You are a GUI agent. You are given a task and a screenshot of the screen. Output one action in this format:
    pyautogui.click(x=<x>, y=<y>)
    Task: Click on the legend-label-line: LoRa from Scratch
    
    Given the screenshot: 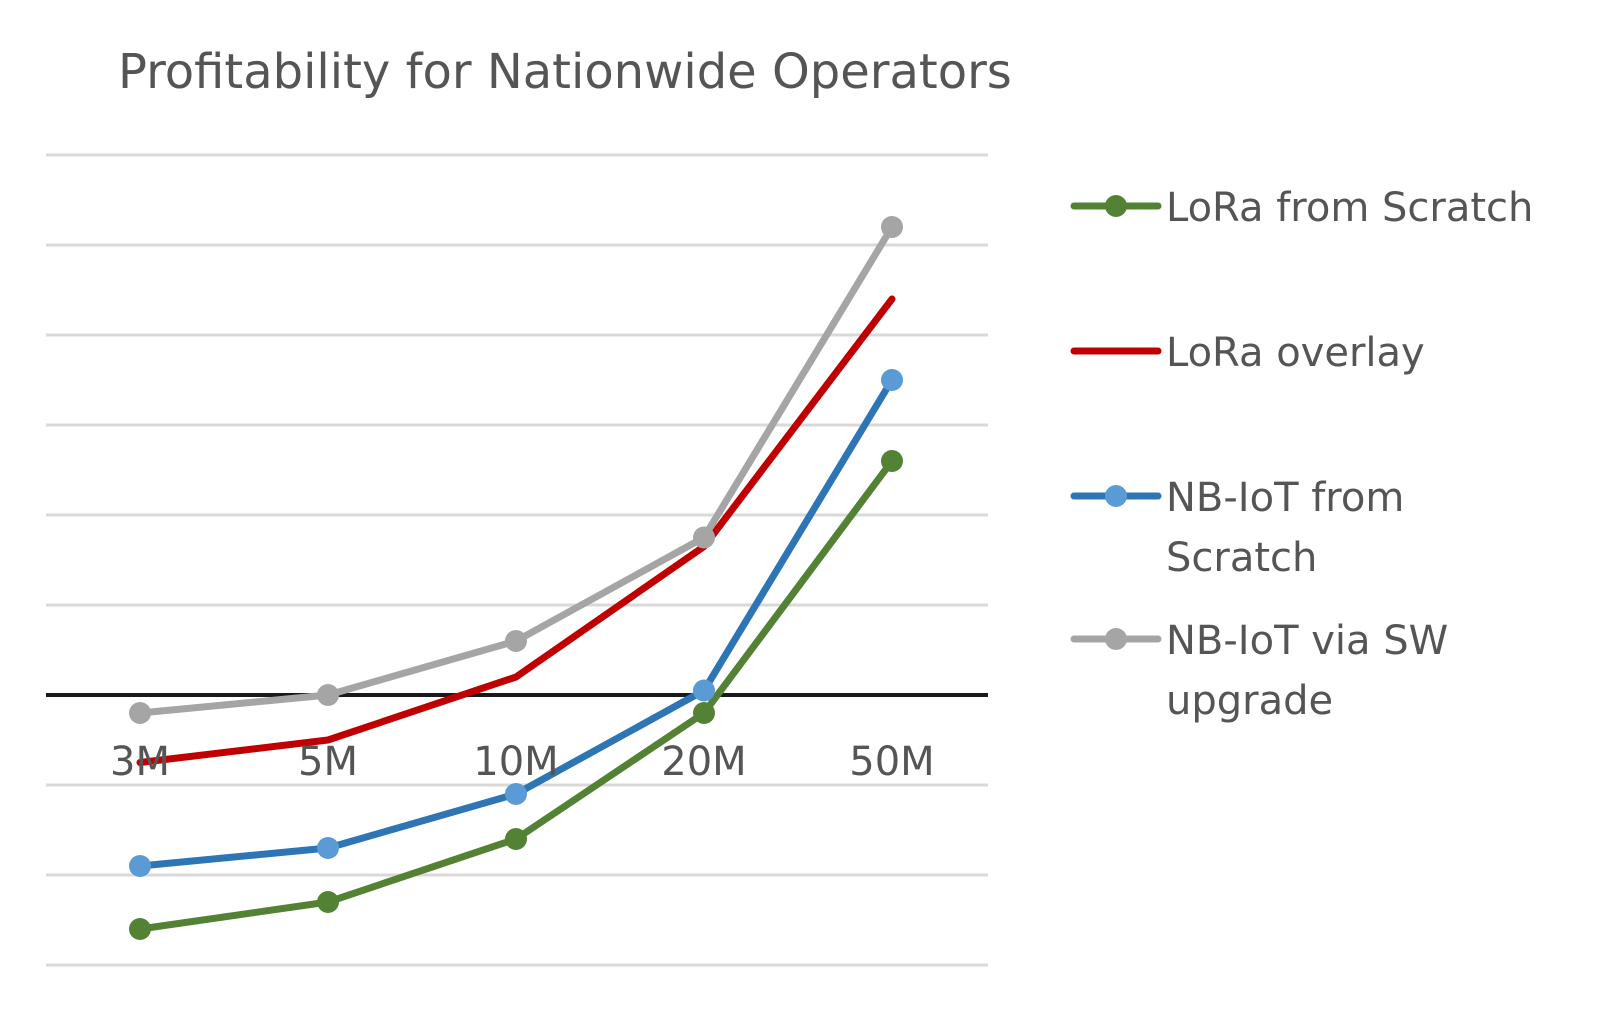 What is the action you would take?
    pyautogui.click(x=1349, y=208)
    